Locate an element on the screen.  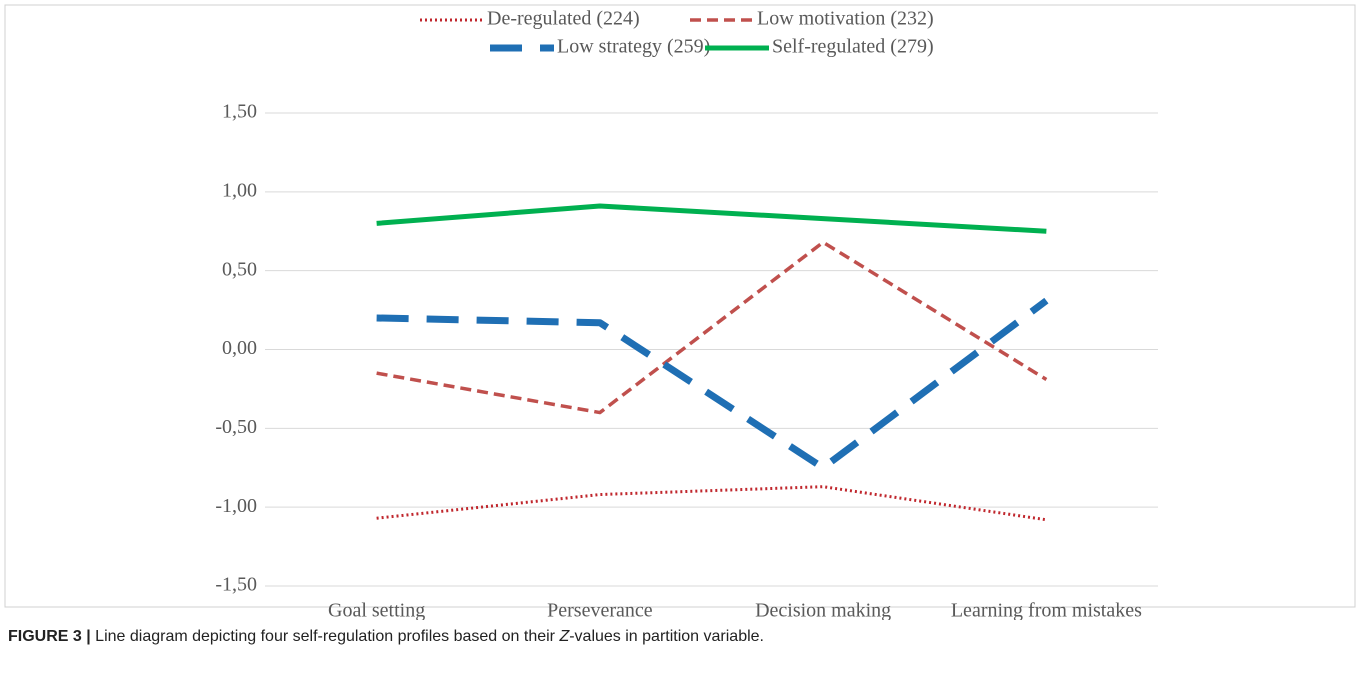
x-tick-label: Perseverance is located at coordinates (600, 610).